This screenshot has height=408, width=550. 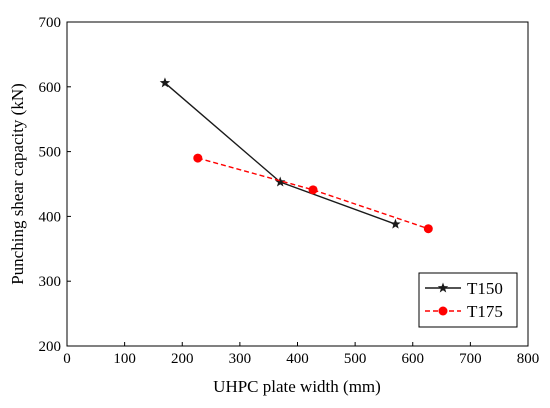 I want to click on legend-box, so click(x=468, y=300).